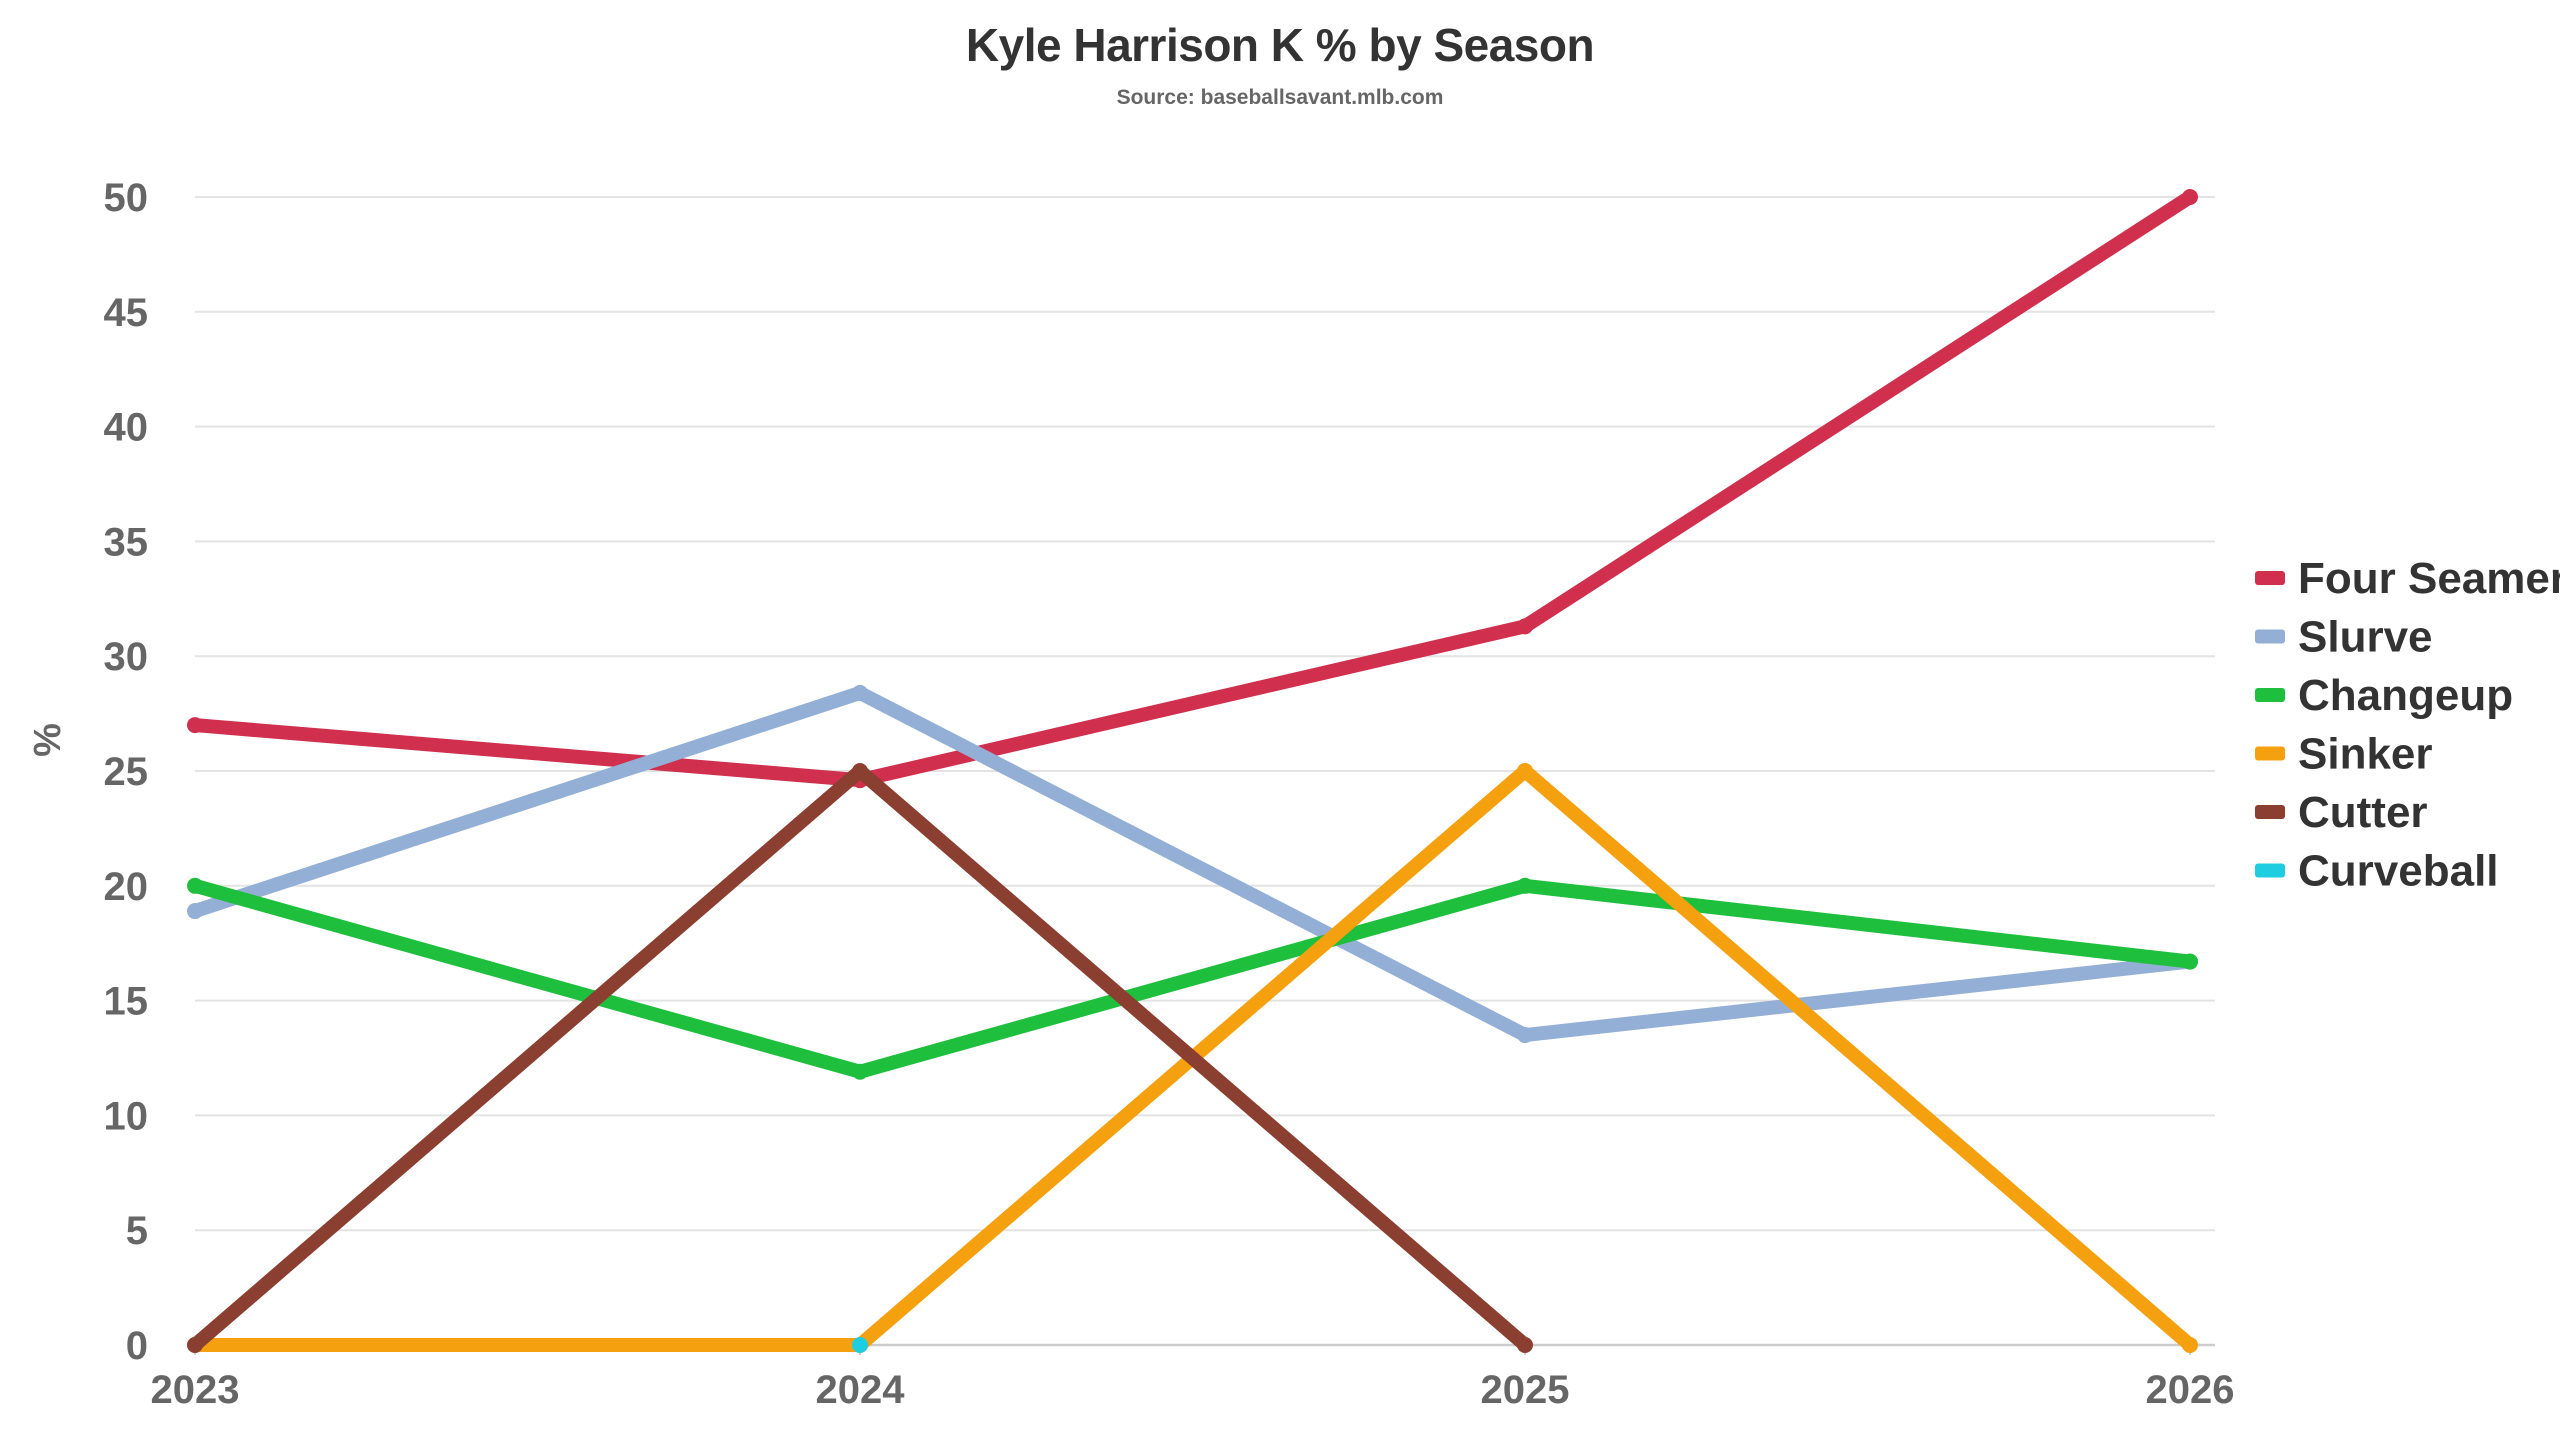 The image size is (2560, 1440). Describe the element at coordinates (1193, 1378) in the screenshot. I see `x-axis-ticks: 2023 2024 2025 2026` at that location.